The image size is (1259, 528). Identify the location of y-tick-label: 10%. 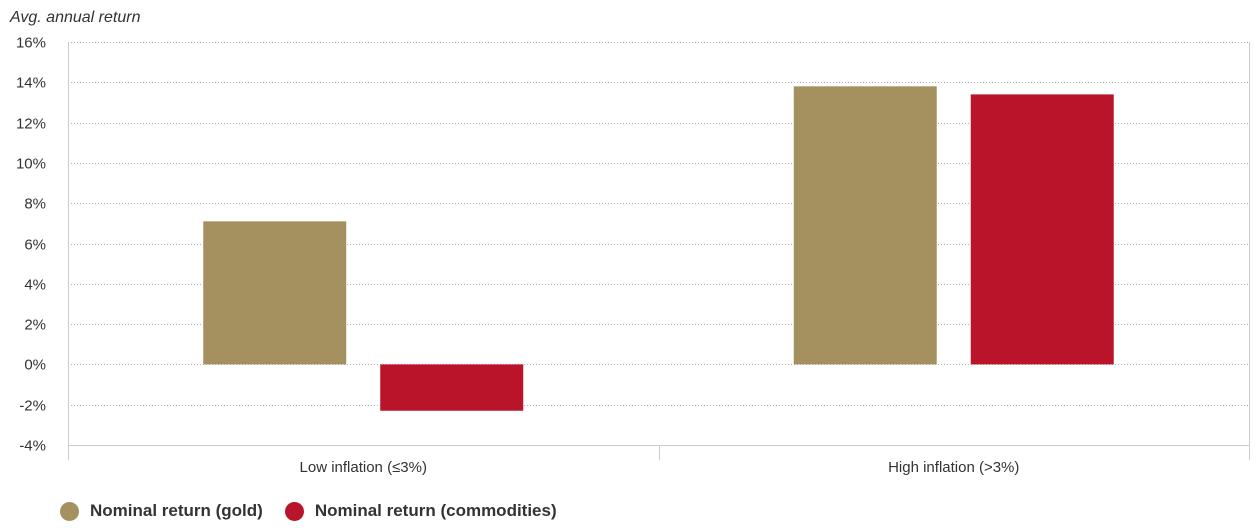
(31, 164).